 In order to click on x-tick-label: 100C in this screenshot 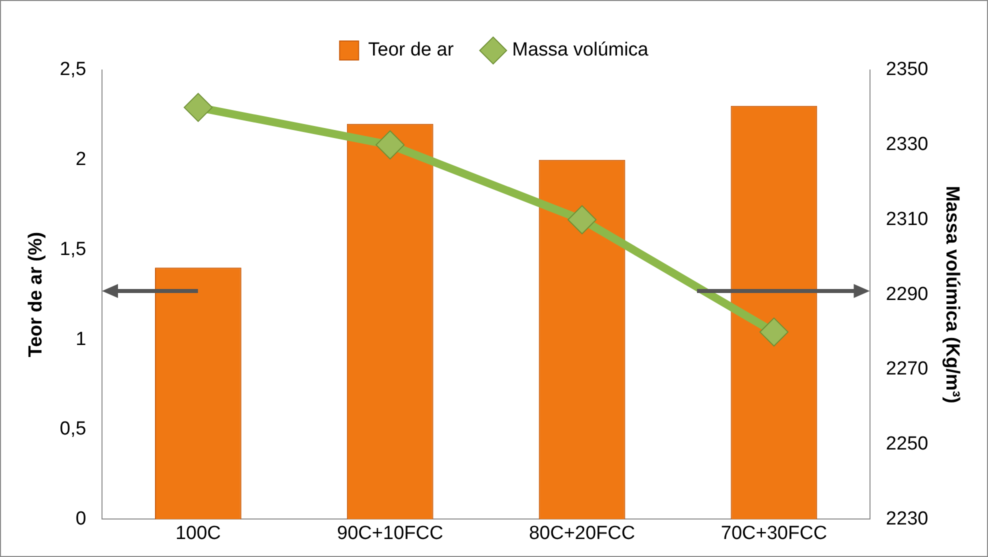, I will do `click(198, 533)`.